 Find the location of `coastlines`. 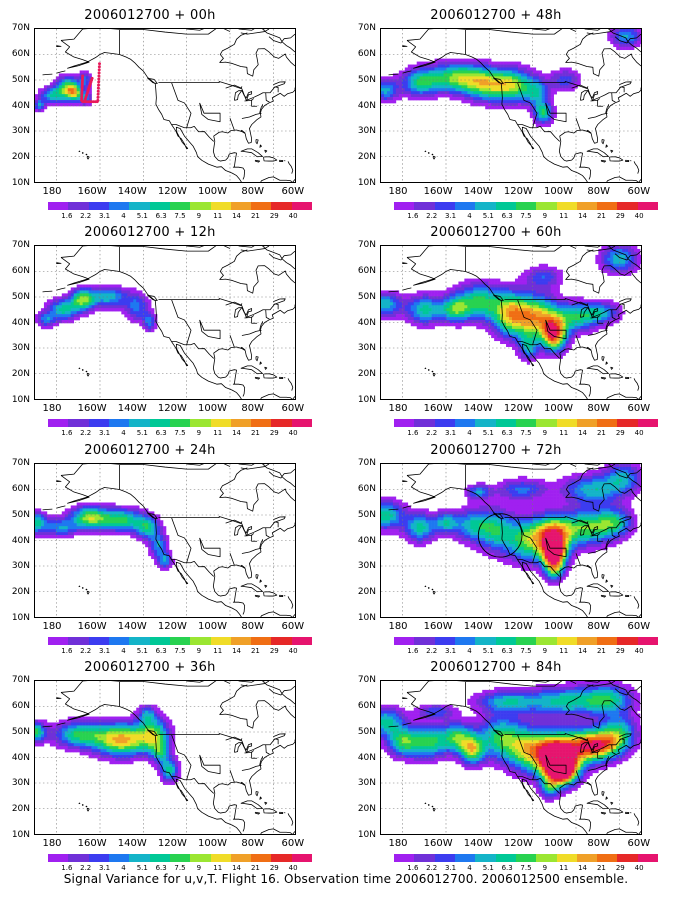

coastlines is located at coordinates (168, 105).